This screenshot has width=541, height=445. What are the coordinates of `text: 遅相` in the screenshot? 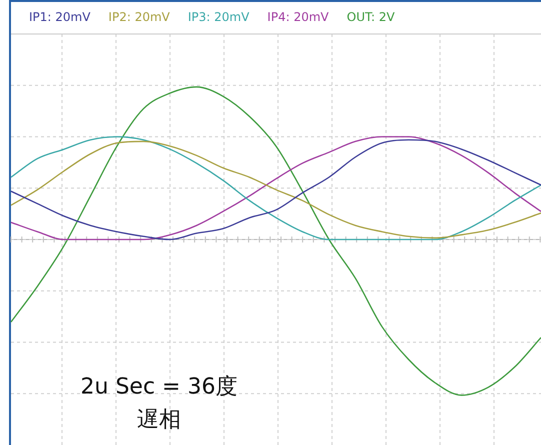 It's located at (159, 420).